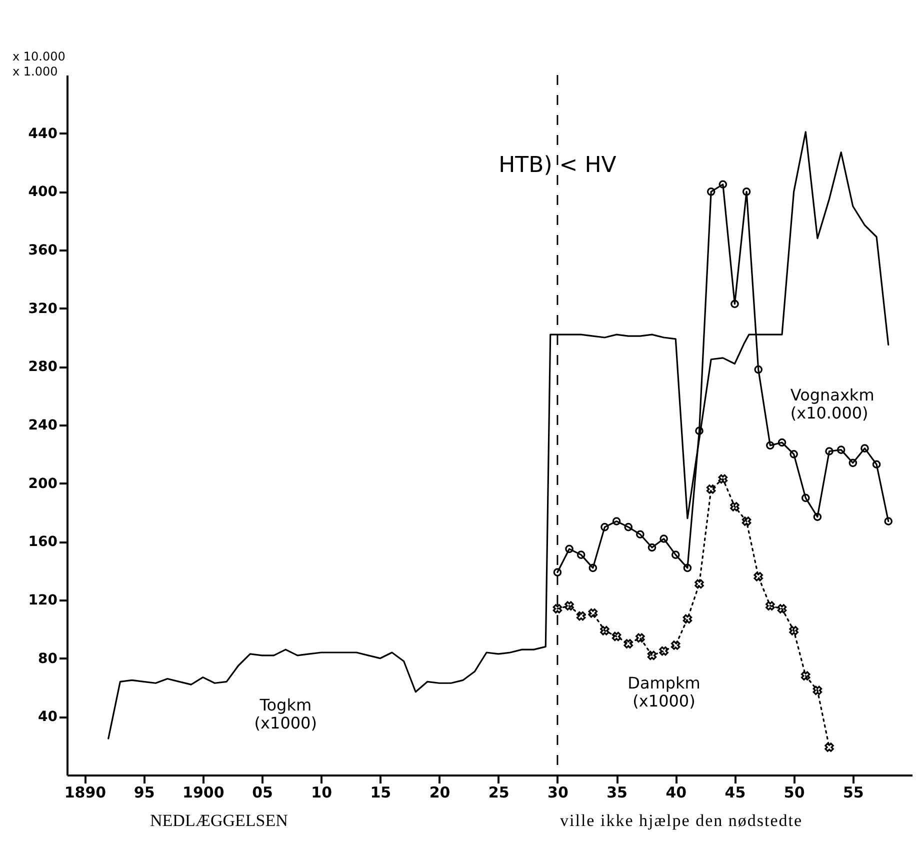 The height and width of the screenshot is (858, 920). What do you see at coordinates (43, 426) in the screenshot?
I see `y-tick-label: 240` at bounding box center [43, 426].